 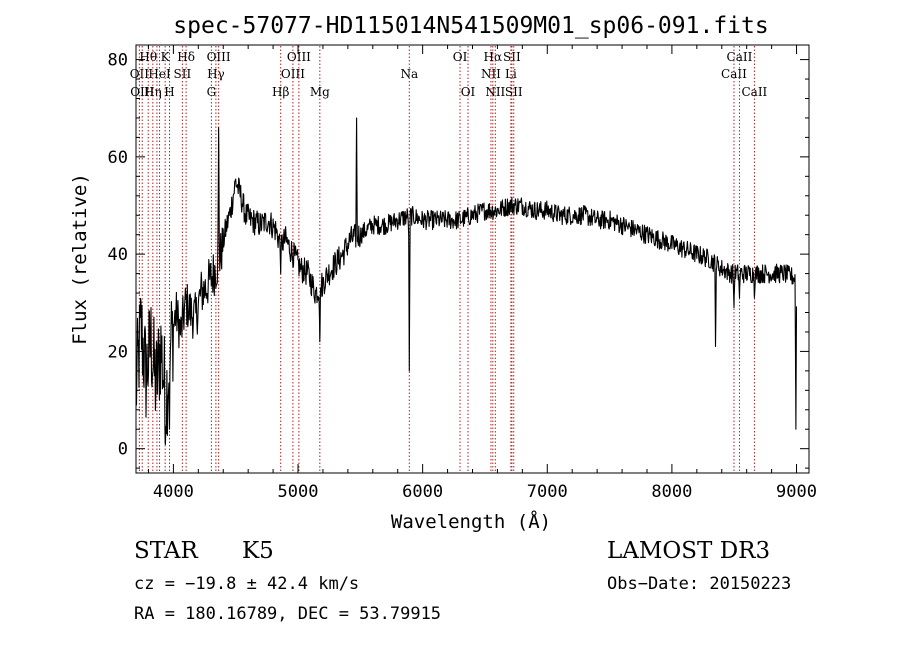 What do you see at coordinates (298, 492) in the screenshot?
I see `x-tick-label-1: 5000` at bounding box center [298, 492].